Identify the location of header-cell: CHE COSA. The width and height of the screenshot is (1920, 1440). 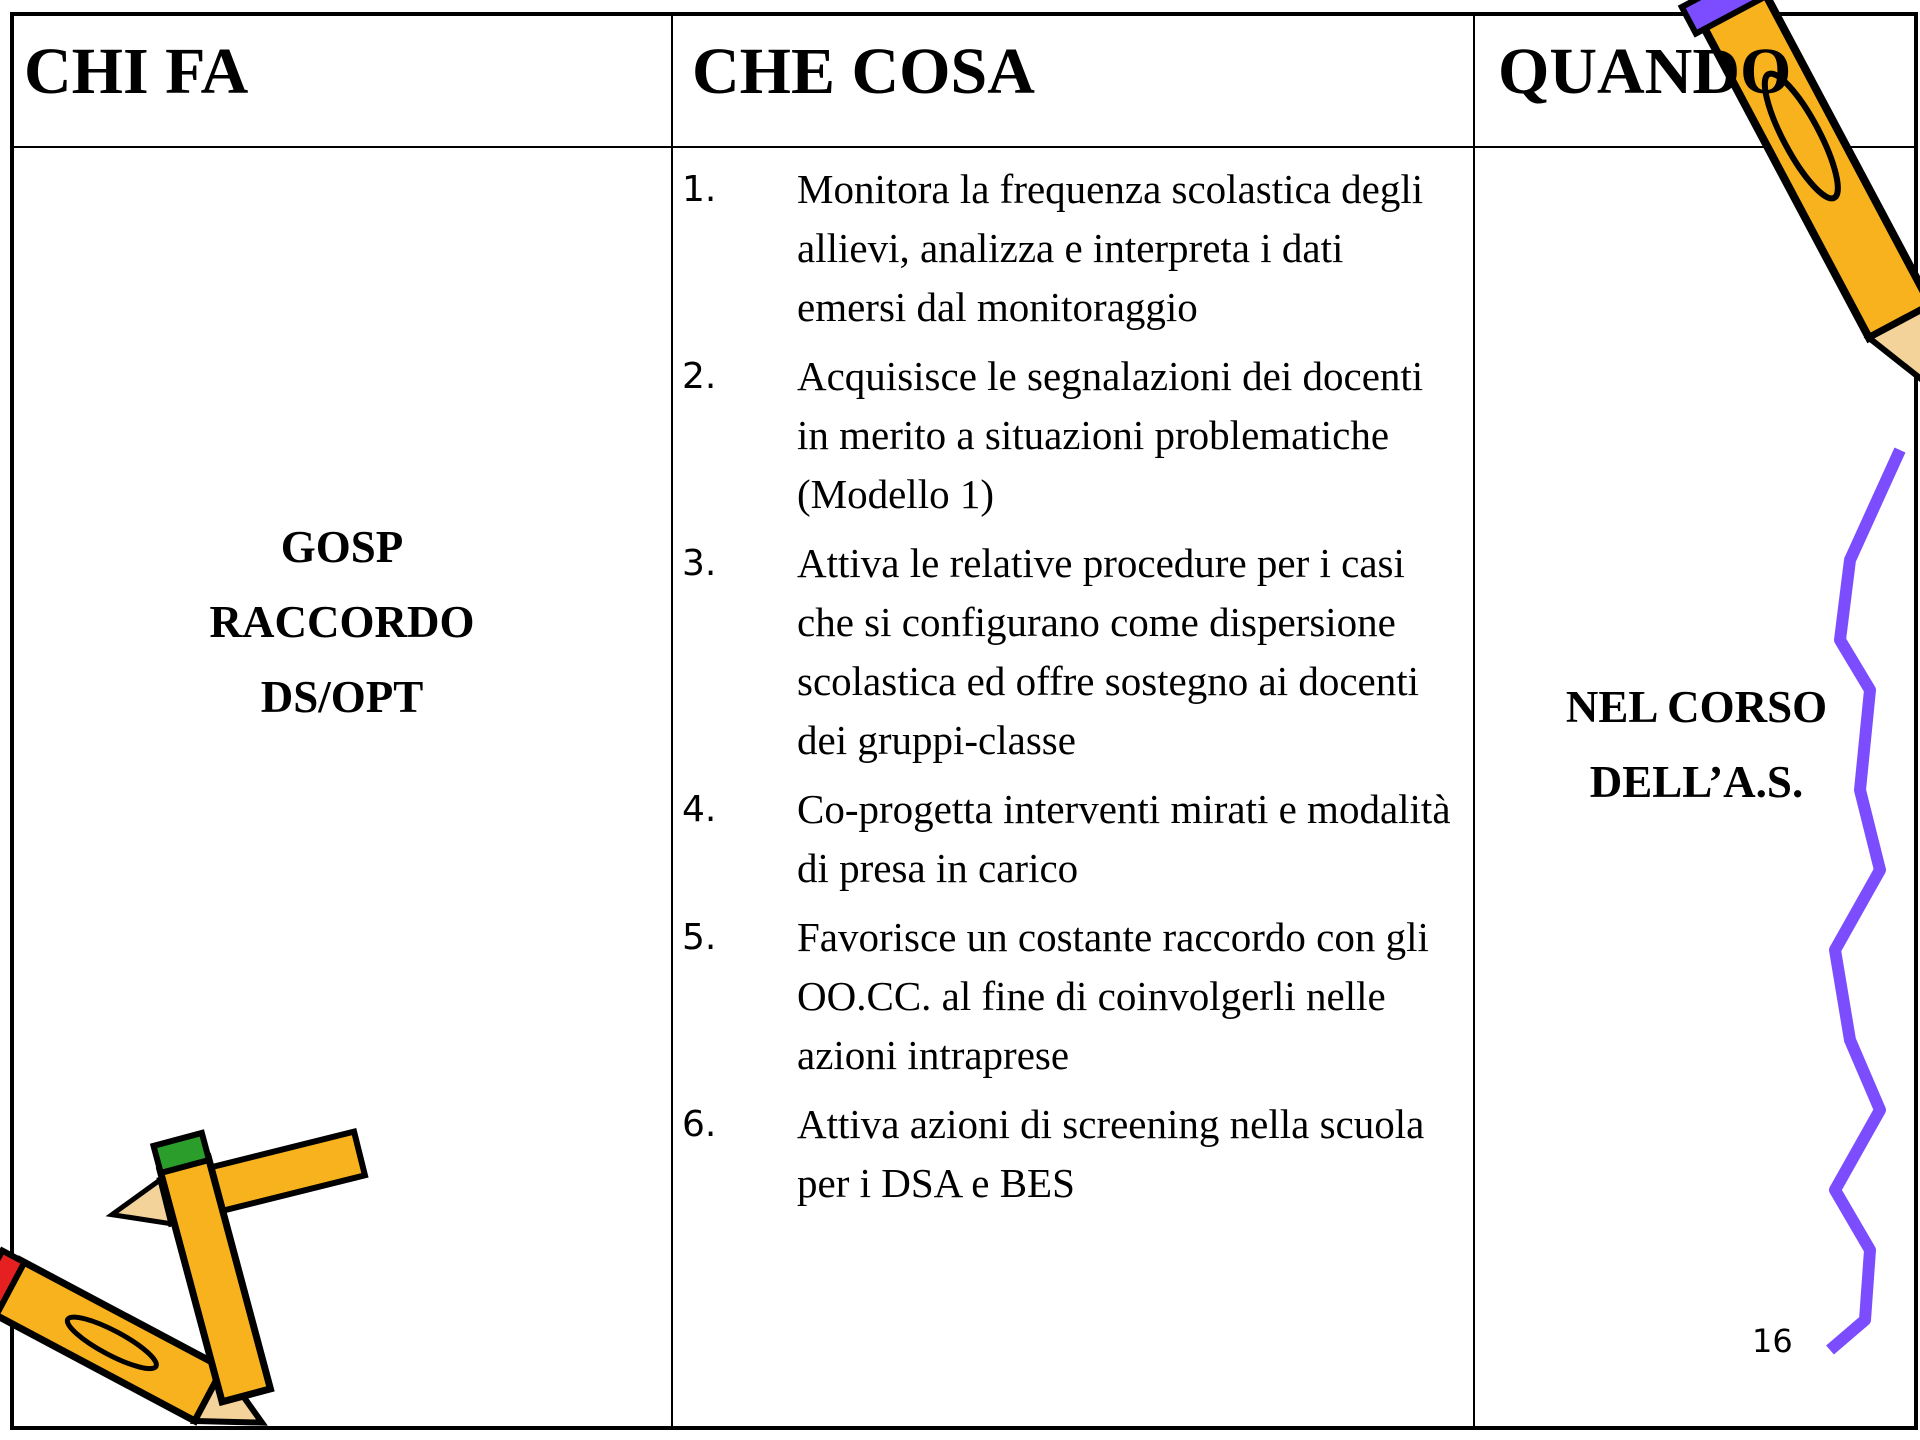
(863, 71).